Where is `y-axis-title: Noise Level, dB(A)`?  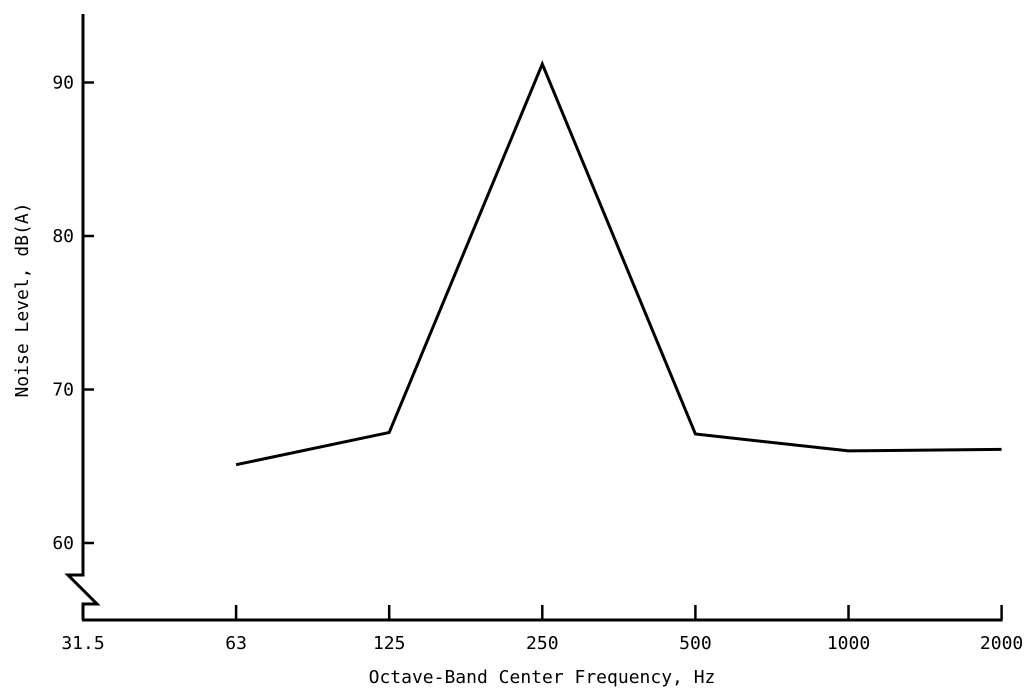 y-axis-title: Noise Level, dB(A) is located at coordinates (22, 299).